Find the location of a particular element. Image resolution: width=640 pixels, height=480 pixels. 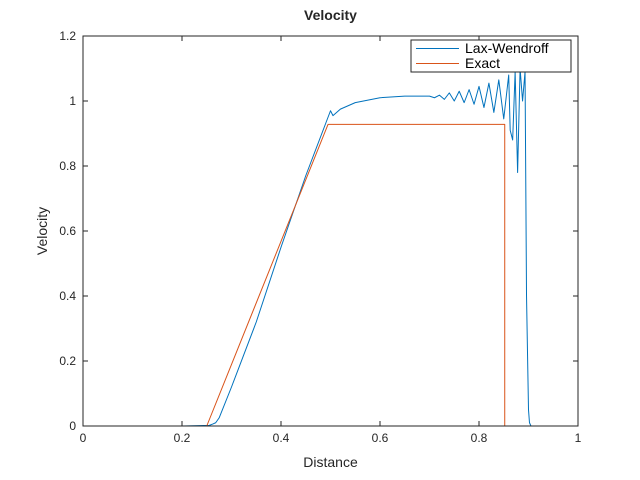

x-tick-label: 0.8 is located at coordinates (479, 438).